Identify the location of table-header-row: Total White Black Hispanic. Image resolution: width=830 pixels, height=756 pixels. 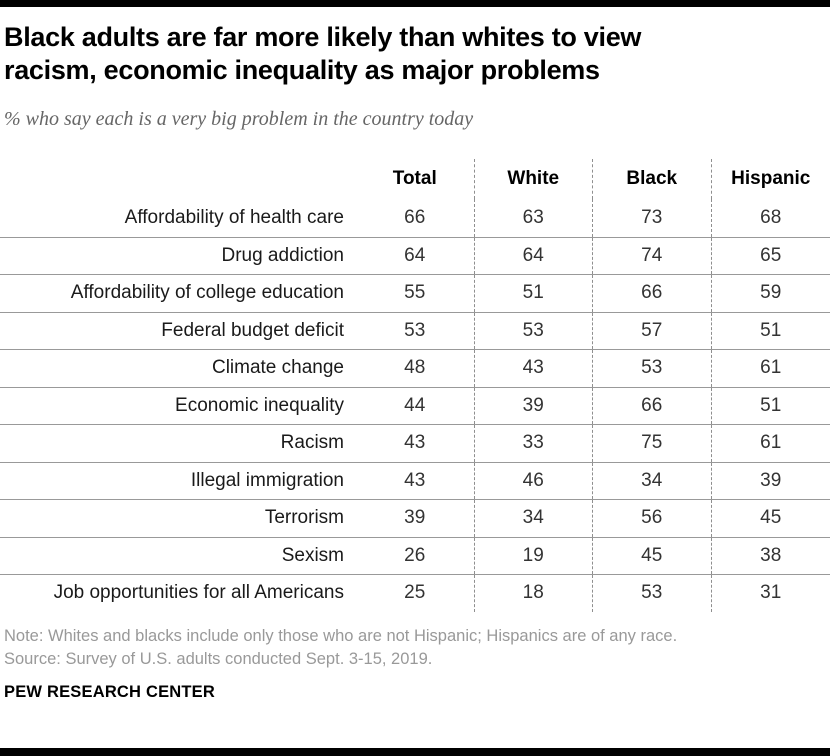
(415, 179).